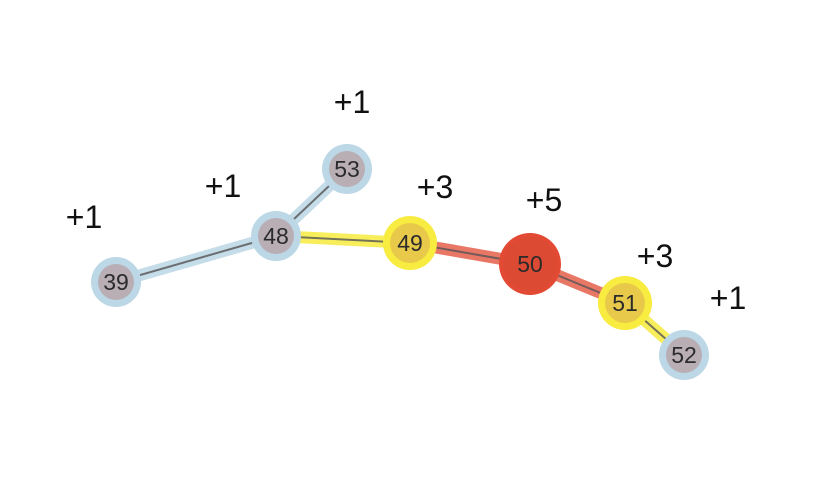 This screenshot has height=494, width=832. I want to click on node-label: 39, so click(116, 282).